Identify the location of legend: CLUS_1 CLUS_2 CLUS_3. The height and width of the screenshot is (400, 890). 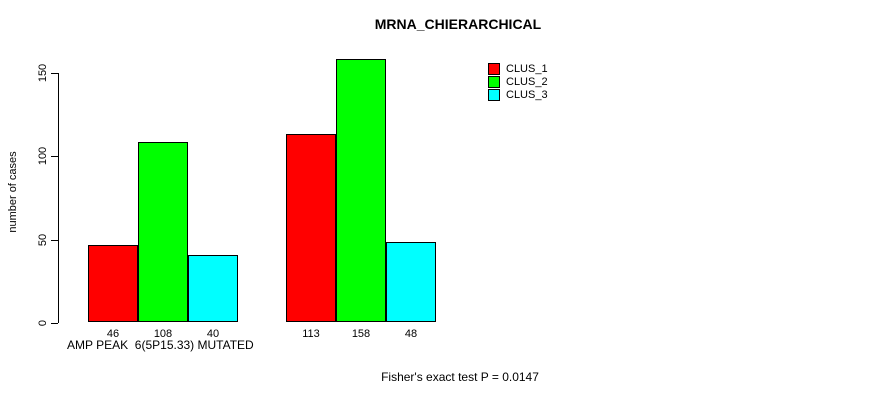
(518, 81).